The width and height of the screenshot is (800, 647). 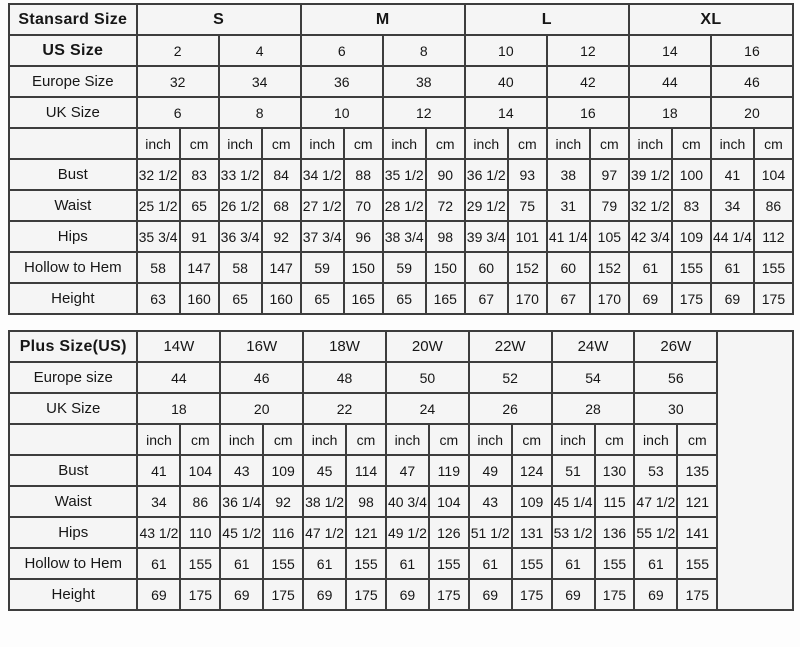 What do you see at coordinates (177, 81) in the screenshot?
I see `size-value-cell: 32` at bounding box center [177, 81].